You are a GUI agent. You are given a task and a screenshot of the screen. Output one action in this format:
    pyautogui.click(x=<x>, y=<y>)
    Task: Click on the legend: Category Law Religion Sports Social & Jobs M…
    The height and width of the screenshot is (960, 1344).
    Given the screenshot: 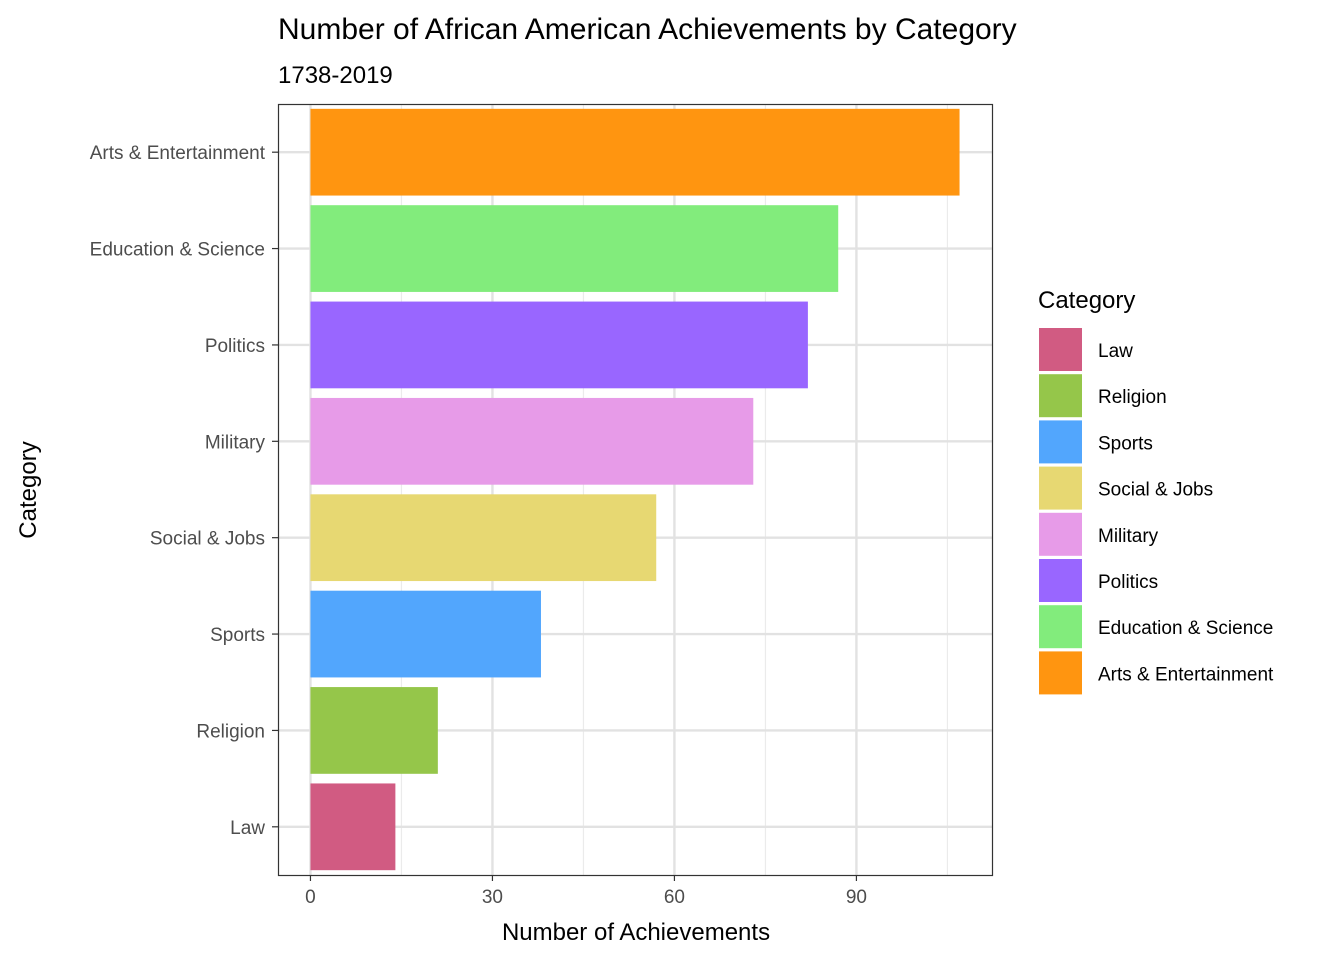 What is the action you would take?
    pyautogui.click(x=1156, y=491)
    